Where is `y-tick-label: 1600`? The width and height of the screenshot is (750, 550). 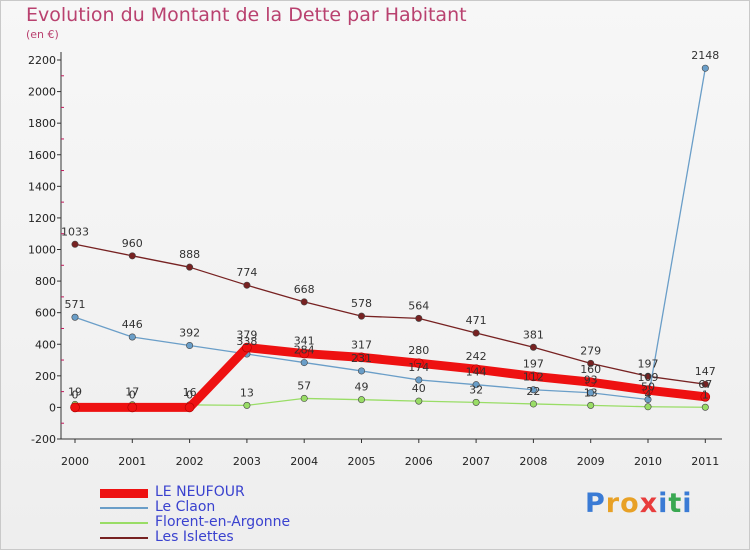
y-tick-label: 1600 is located at coordinates (42, 155).